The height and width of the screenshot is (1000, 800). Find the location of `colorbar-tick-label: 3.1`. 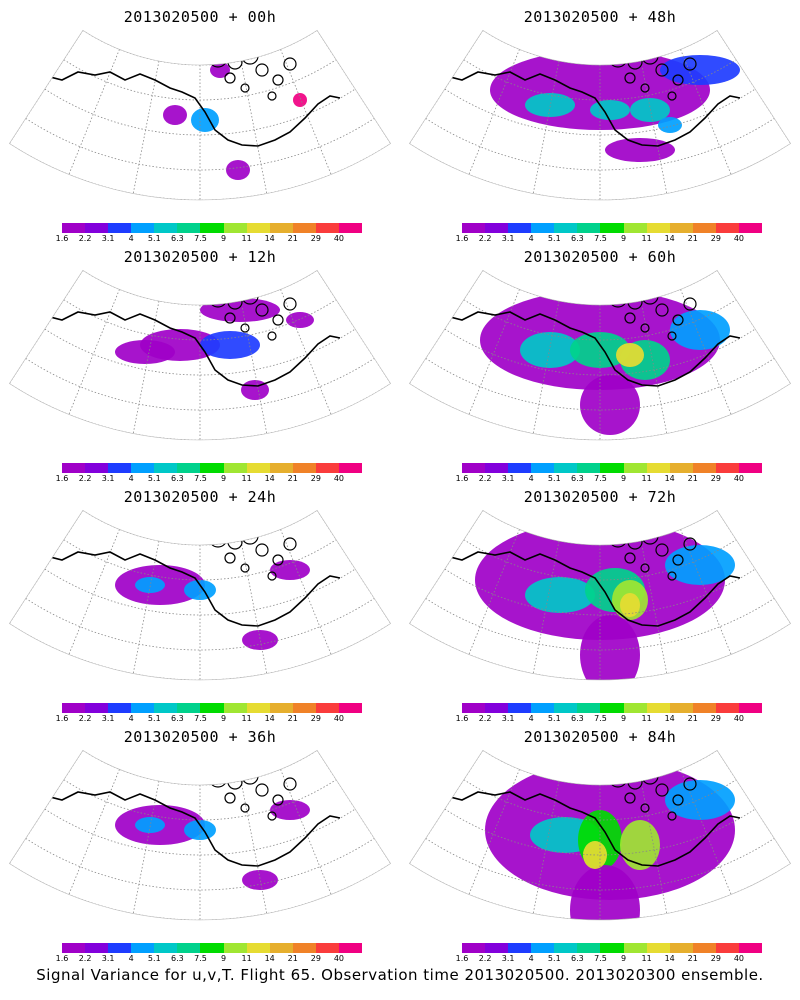

colorbar-tick-label: 3.1 is located at coordinates (508, 718).